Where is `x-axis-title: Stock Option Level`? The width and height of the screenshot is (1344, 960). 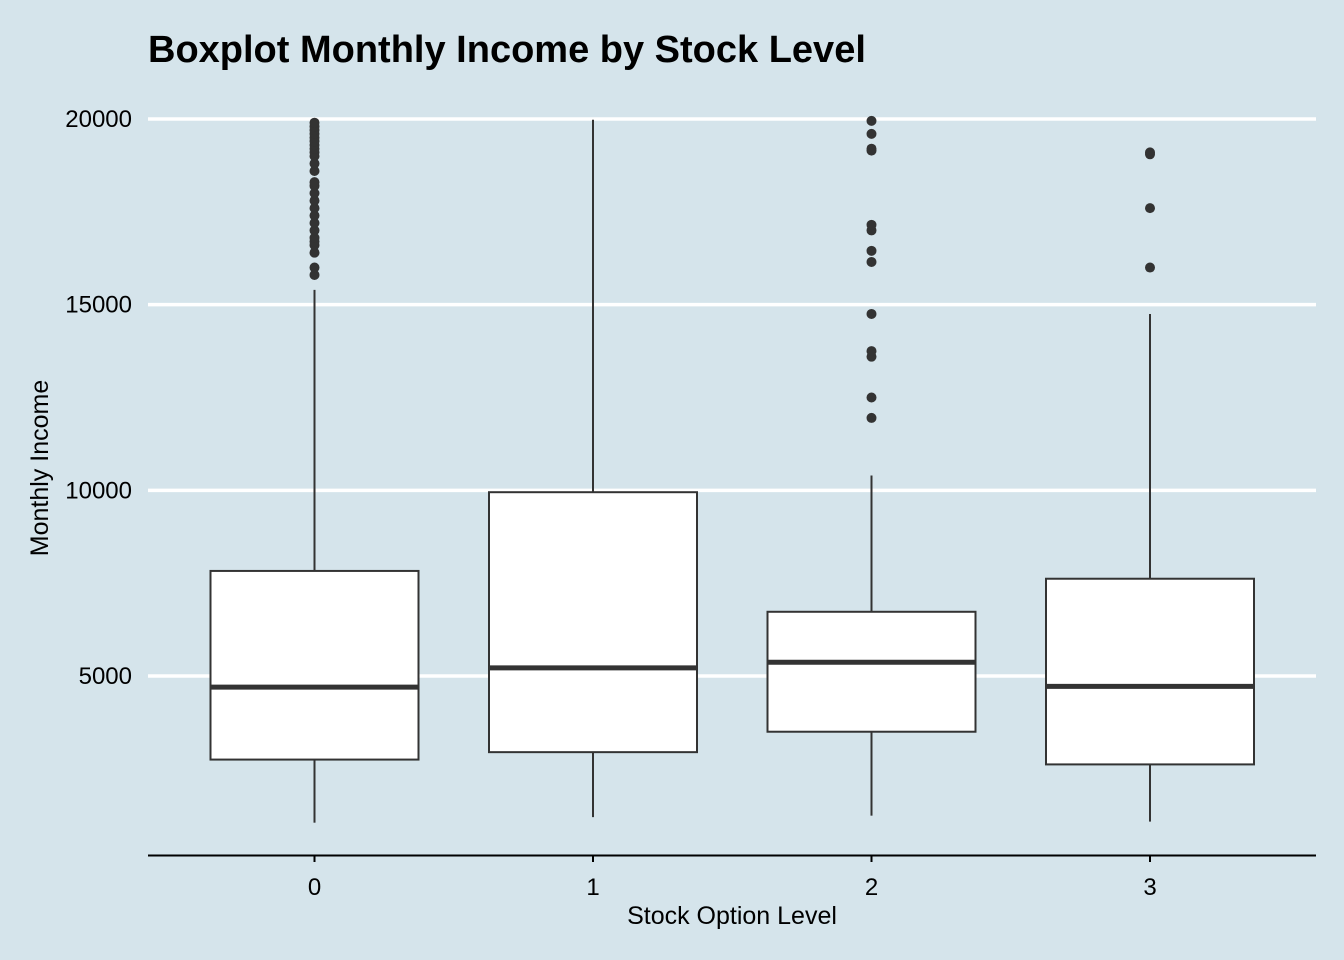 x-axis-title: Stock Option Level is located at coordinates (732, 916).